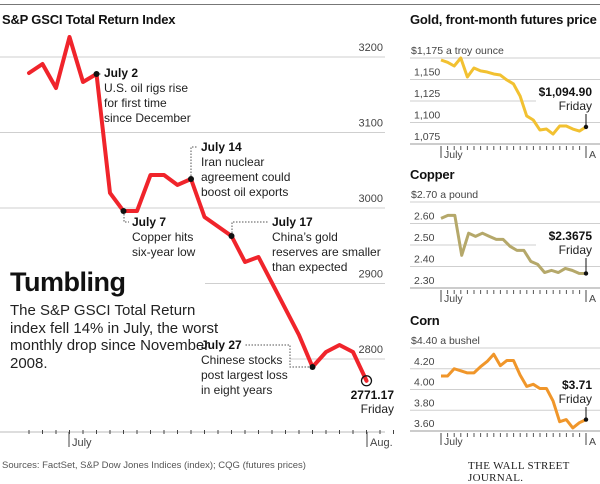 The height and width of the screenshot is (484, 600). Describe the element at coordinates (147, 118) in the screenshot. I see `annotation-text: since December` at that location.